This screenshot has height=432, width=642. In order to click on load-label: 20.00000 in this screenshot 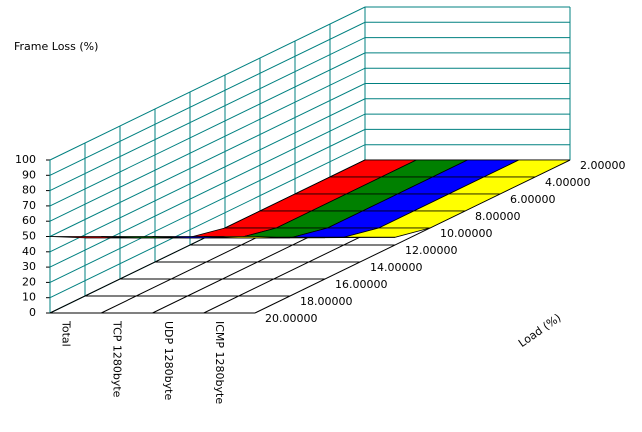, I will do `click(291, 318)`.